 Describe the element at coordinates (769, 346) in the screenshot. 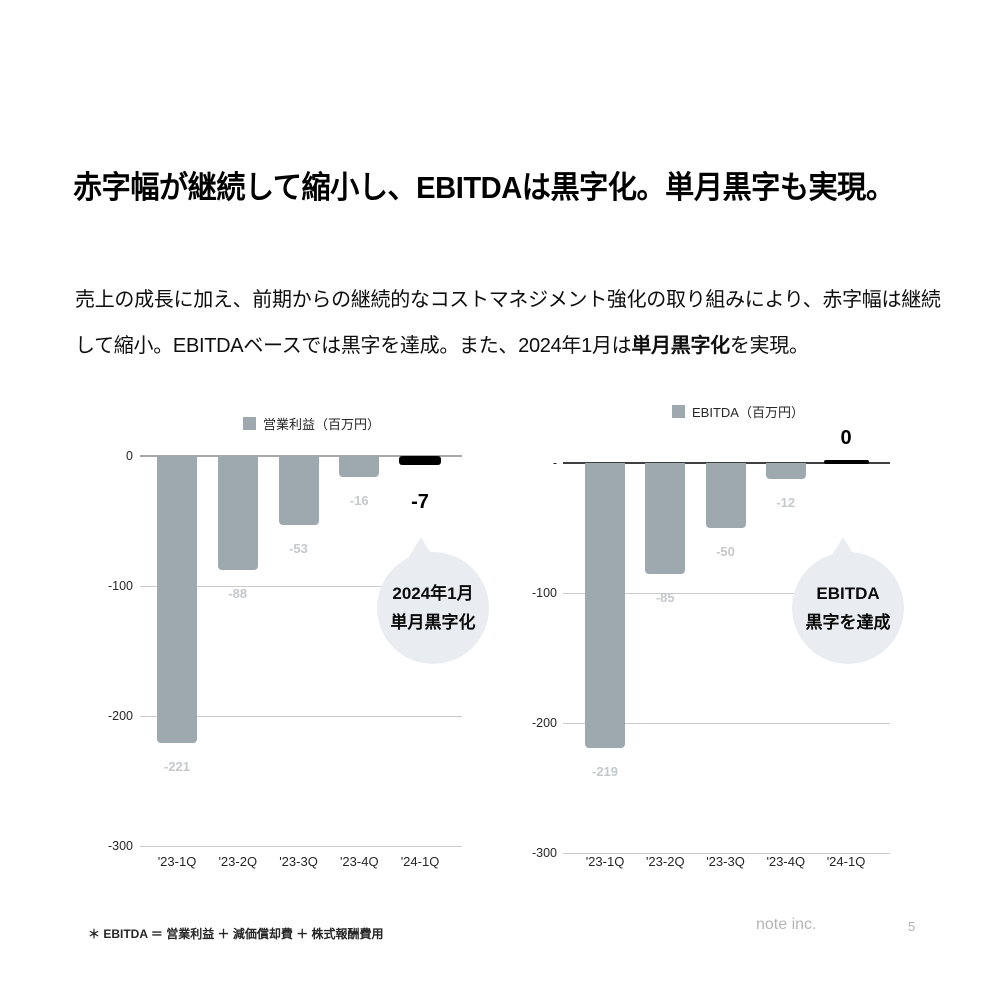

I see `body-text-tail: を実現。` at that location.